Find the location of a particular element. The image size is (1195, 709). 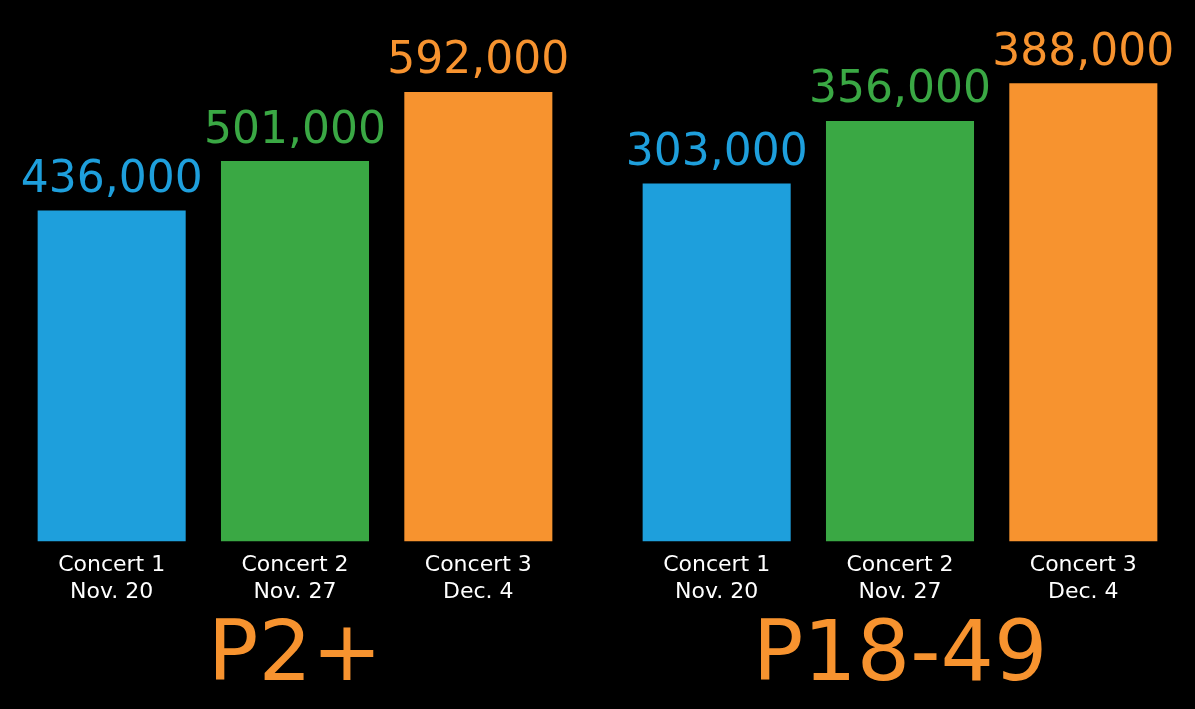

text: P18-49 is located at coordinates (900, 651).